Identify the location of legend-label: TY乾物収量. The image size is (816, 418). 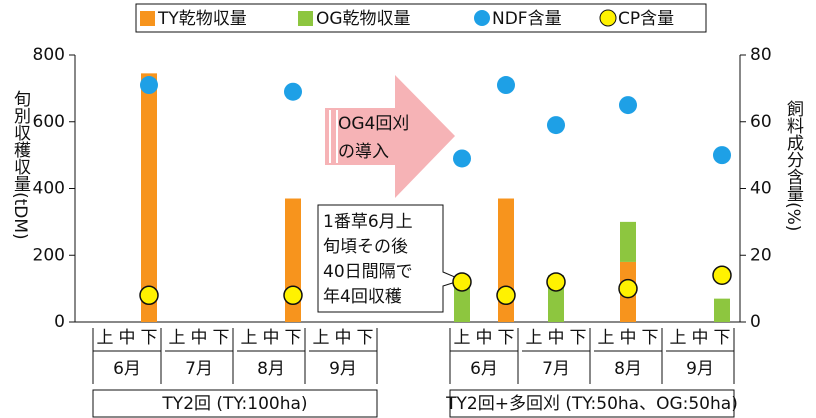
(202, 19).